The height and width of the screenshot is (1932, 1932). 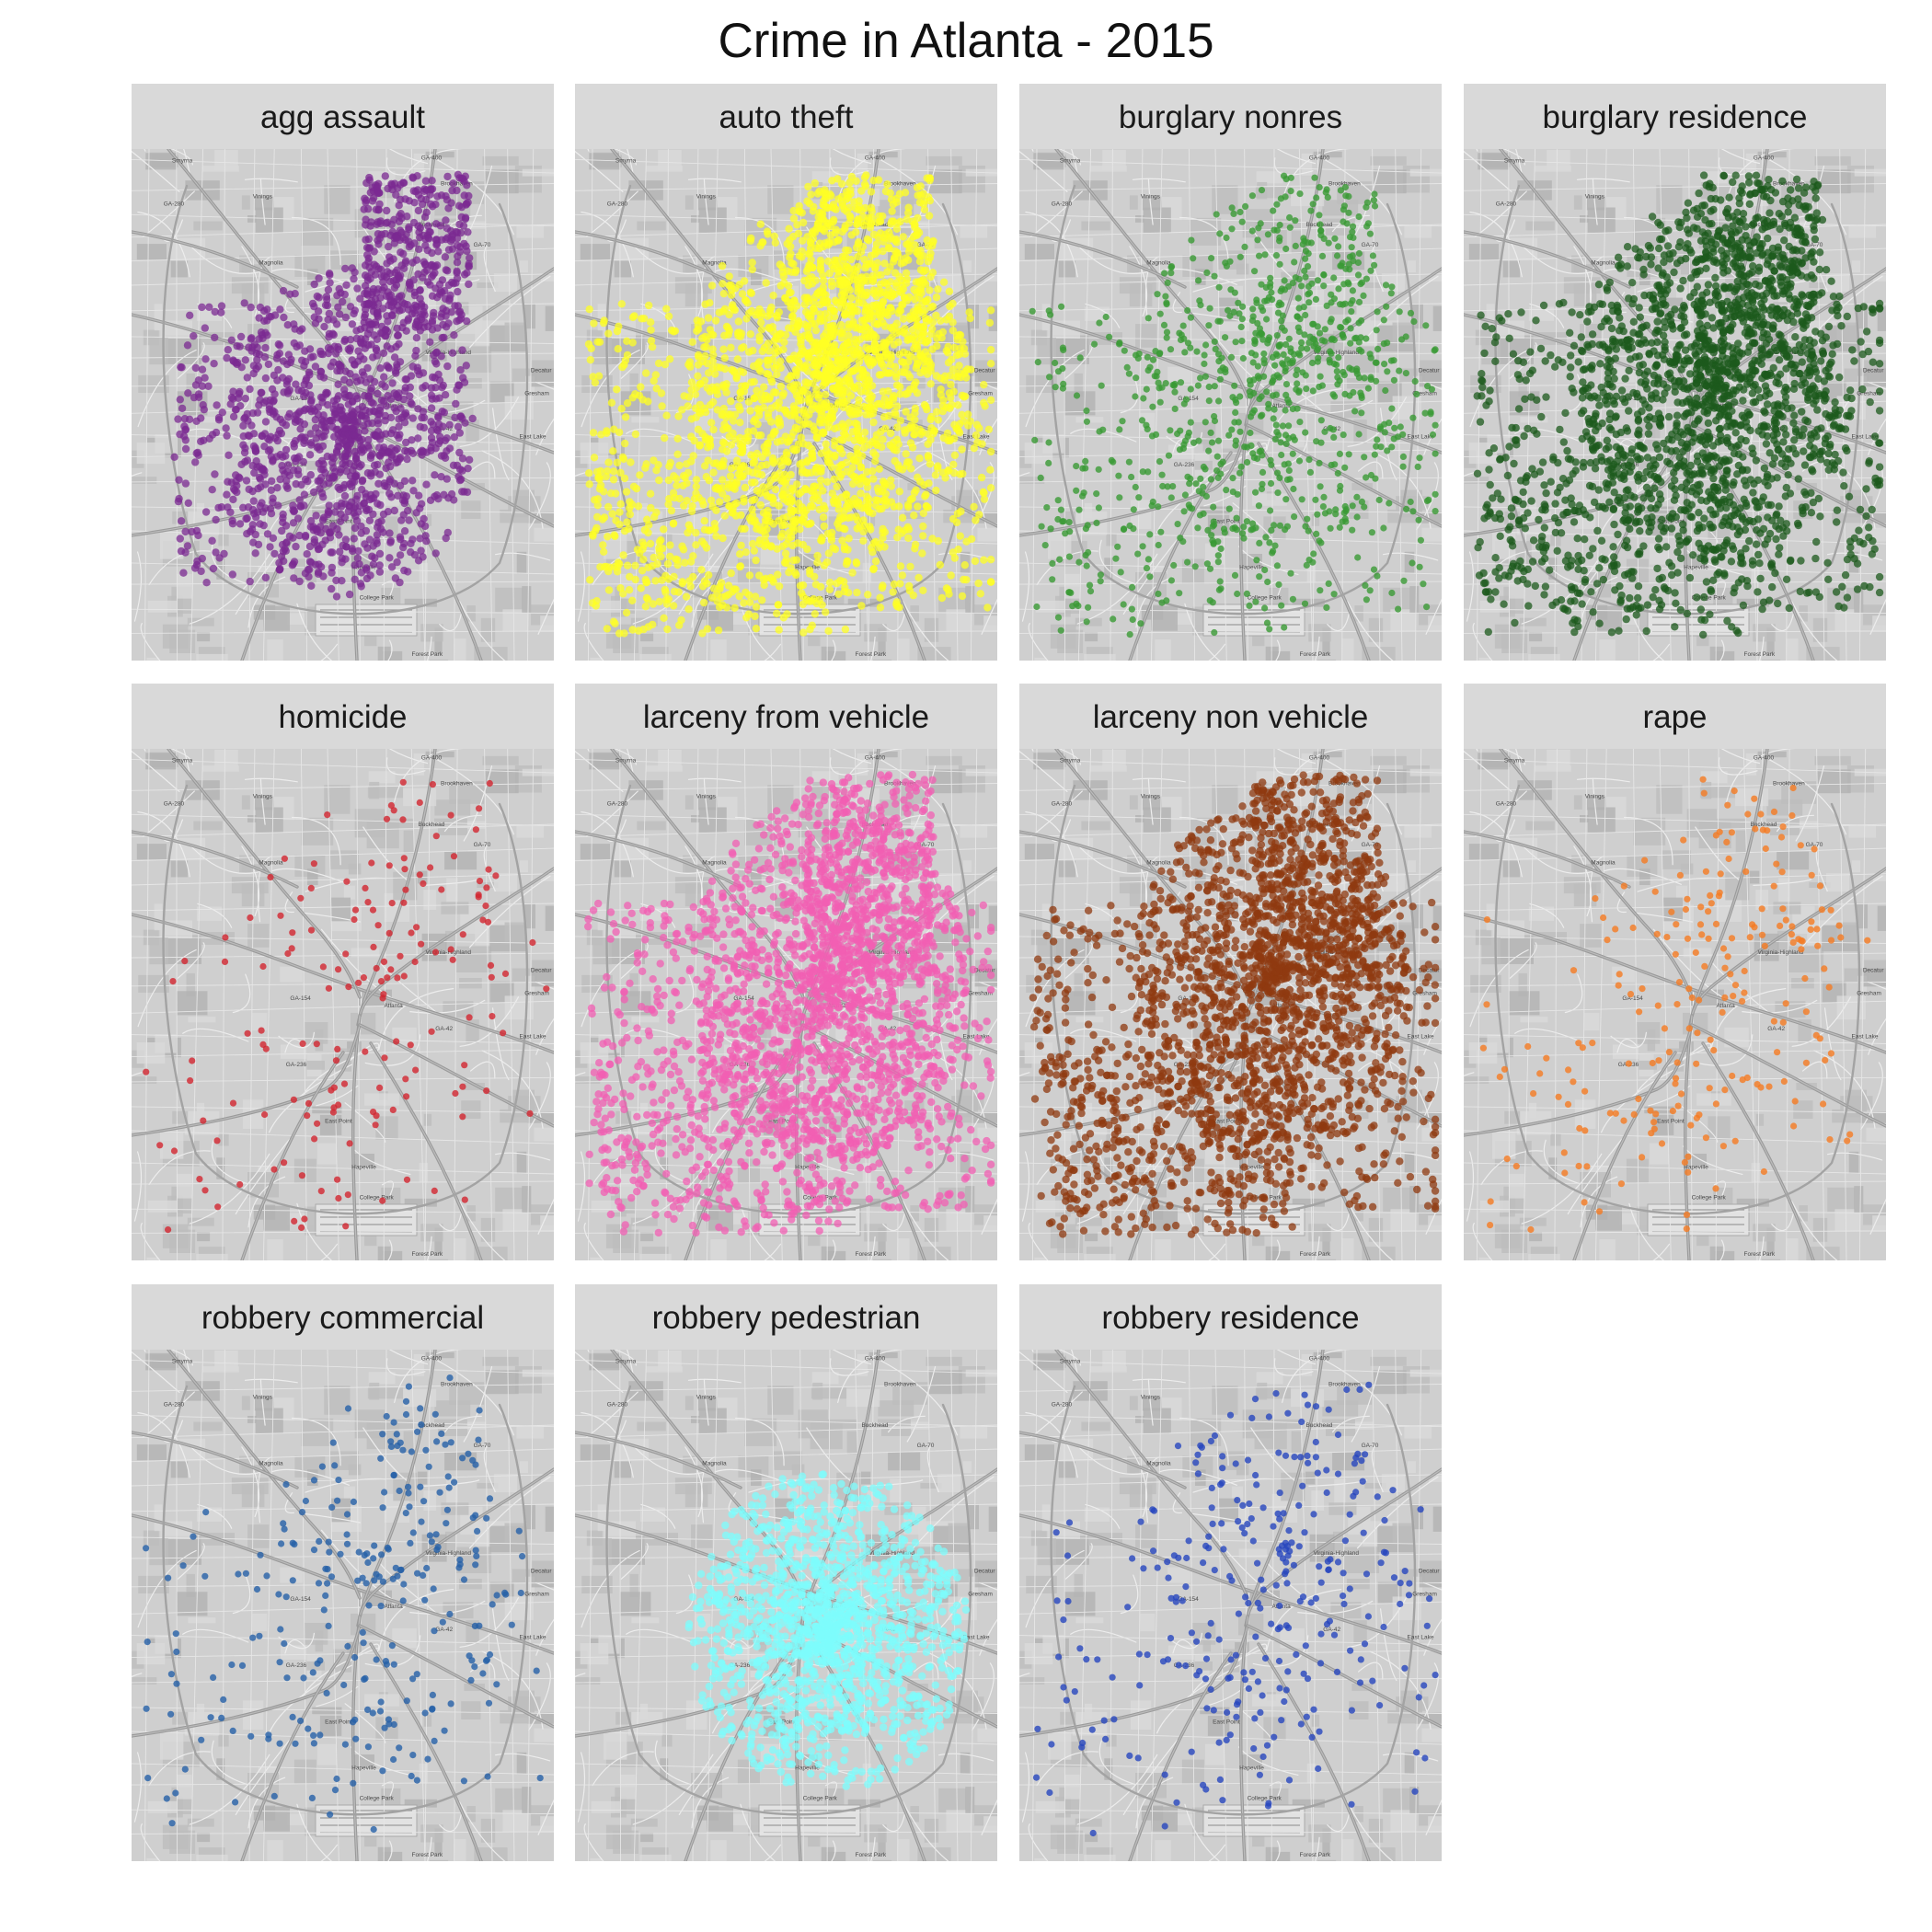 I want to click on map-place-label: Smyrna, so click(x=1070, y=160).